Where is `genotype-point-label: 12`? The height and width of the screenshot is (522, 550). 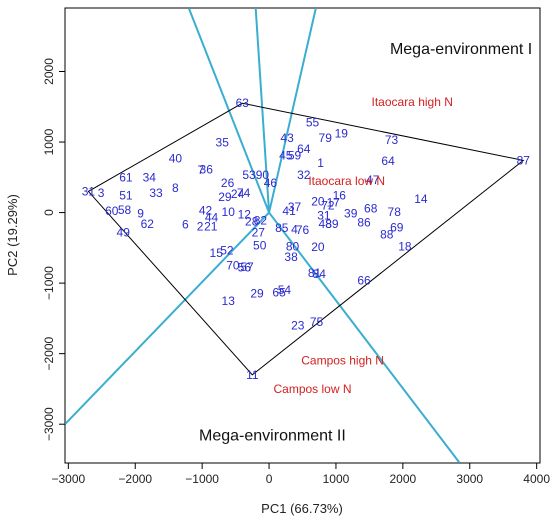
genotype-point-label: 12 is located at coordinates (245, 215).